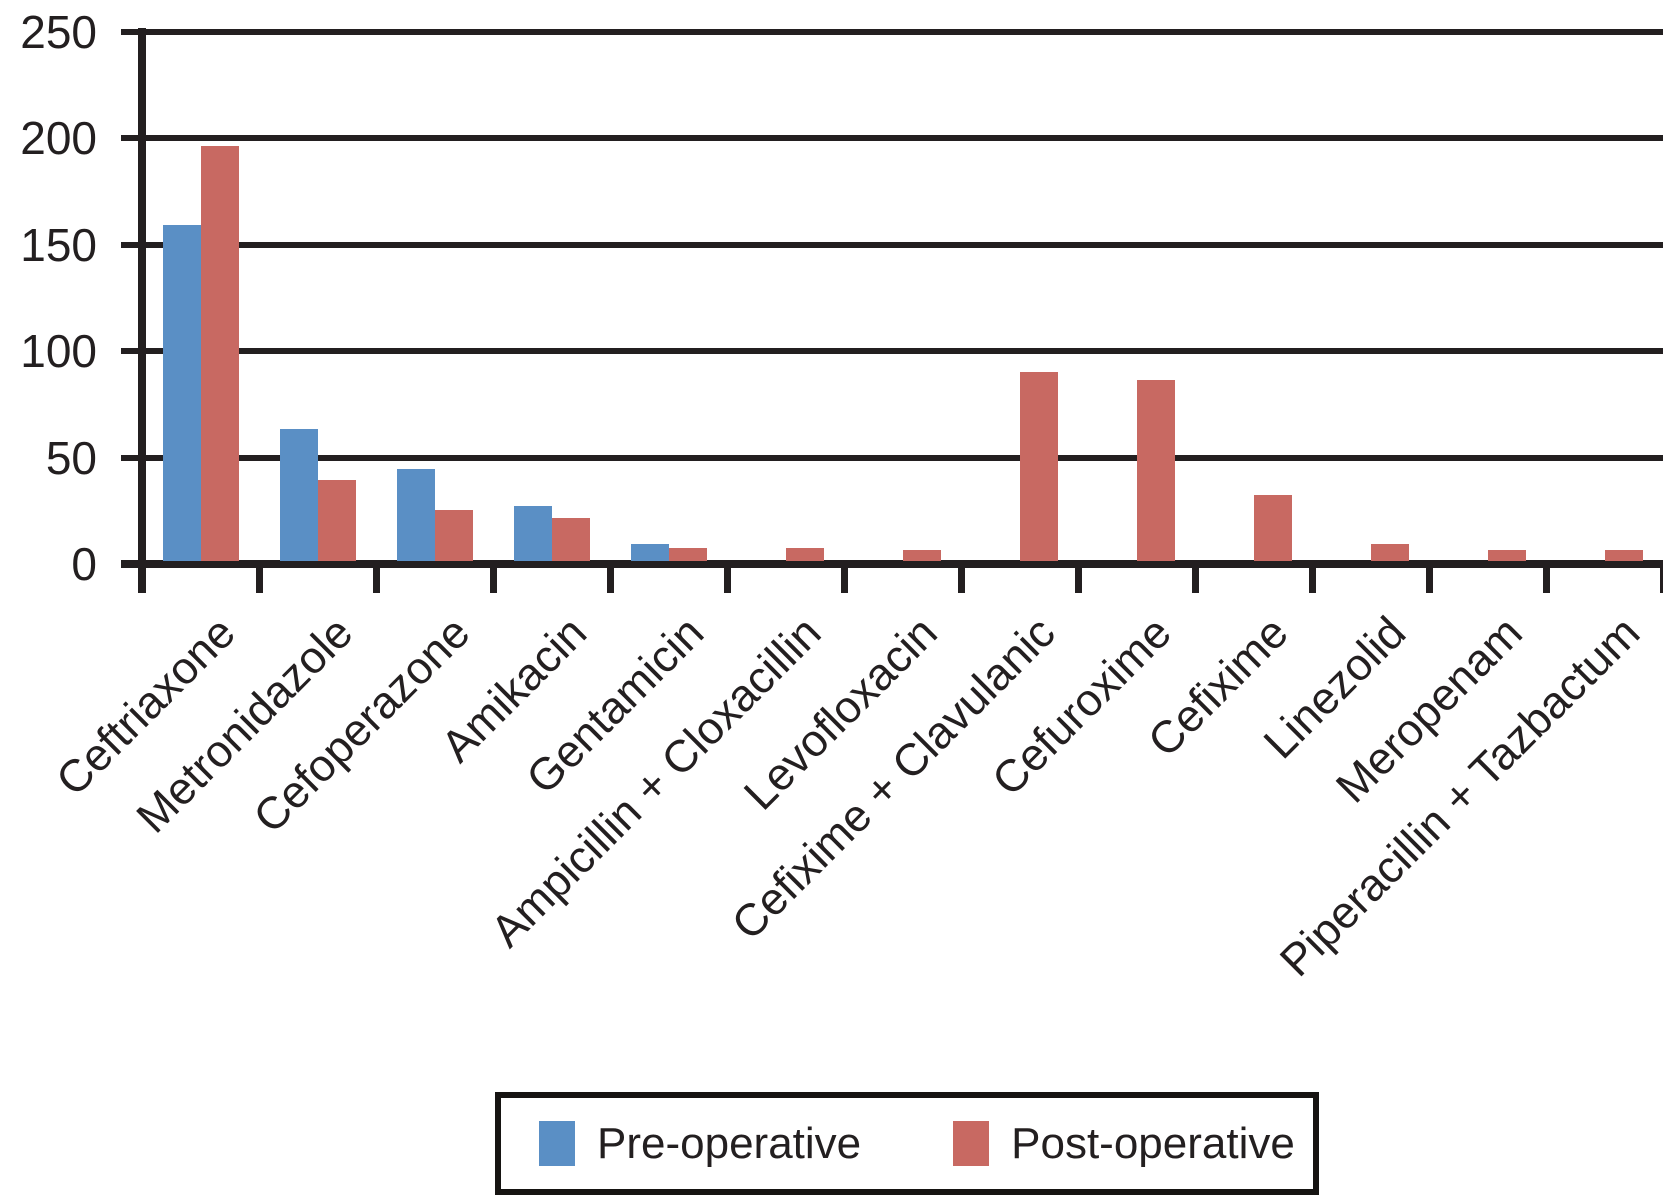 The width and height of the screenshot is (1663, 1199). I want to click on bar-post-operative-meropenam, so click(1506, 555).